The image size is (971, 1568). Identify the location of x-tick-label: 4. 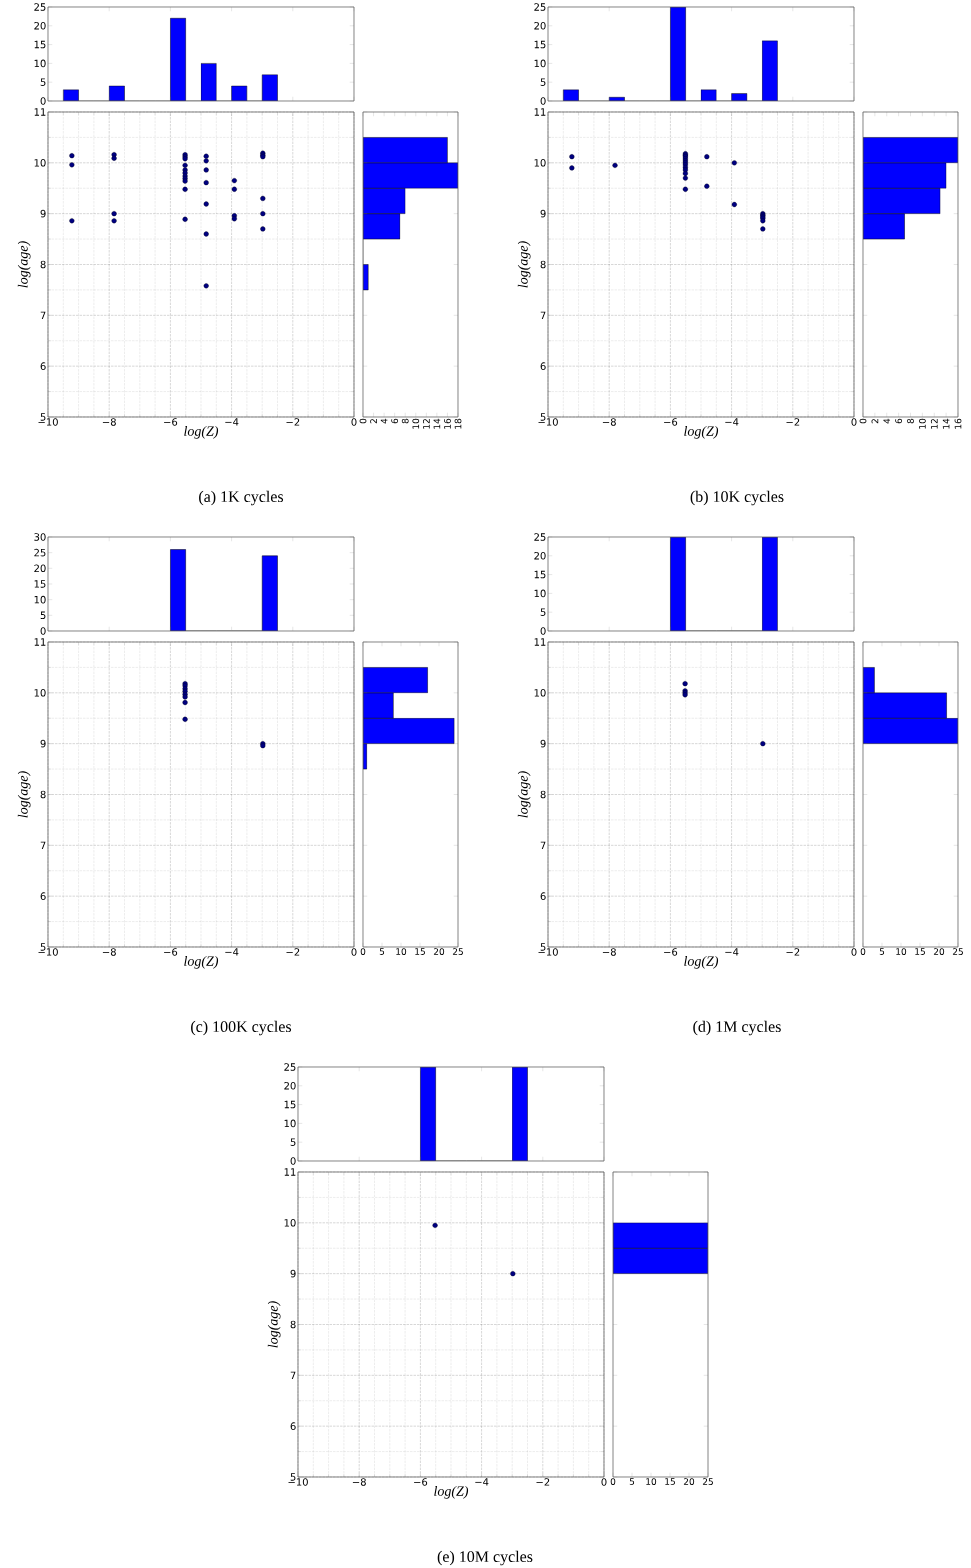
(887, 421).